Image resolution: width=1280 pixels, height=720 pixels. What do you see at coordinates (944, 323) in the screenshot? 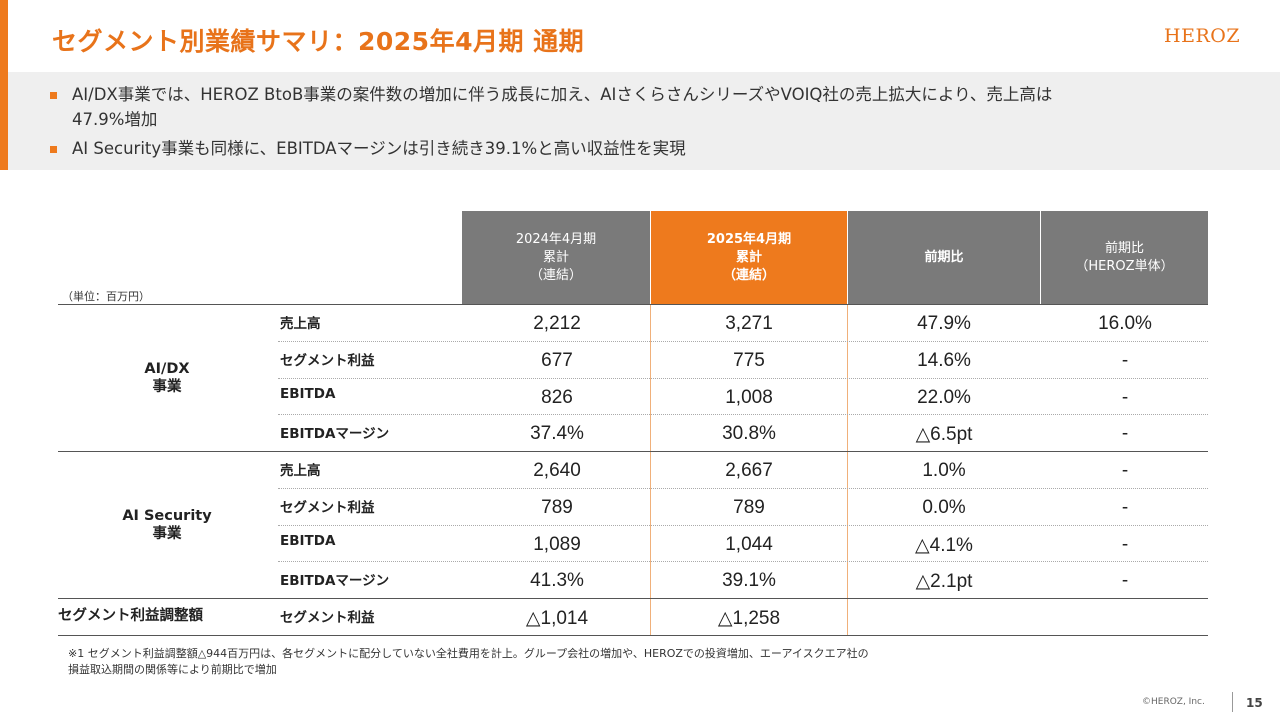
I see `table-cell: 47.9%` at bounding box center [944, 323].